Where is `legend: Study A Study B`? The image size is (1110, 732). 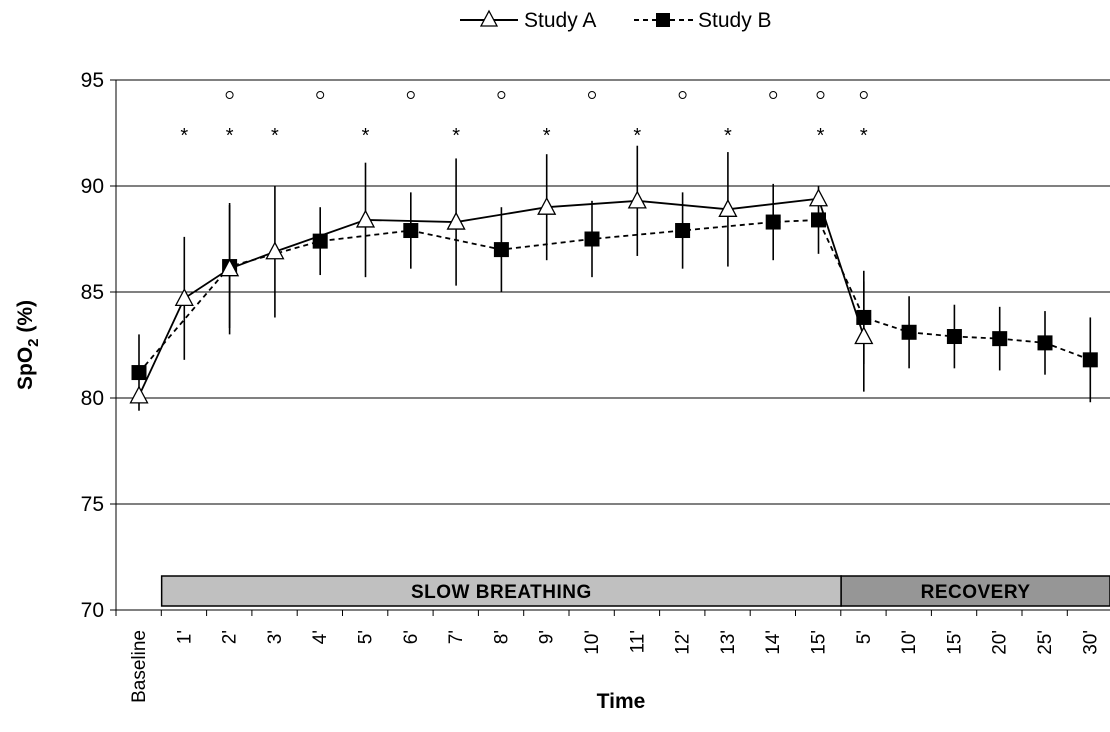
legend: Study A Study B is located at coordinates (616, 20).